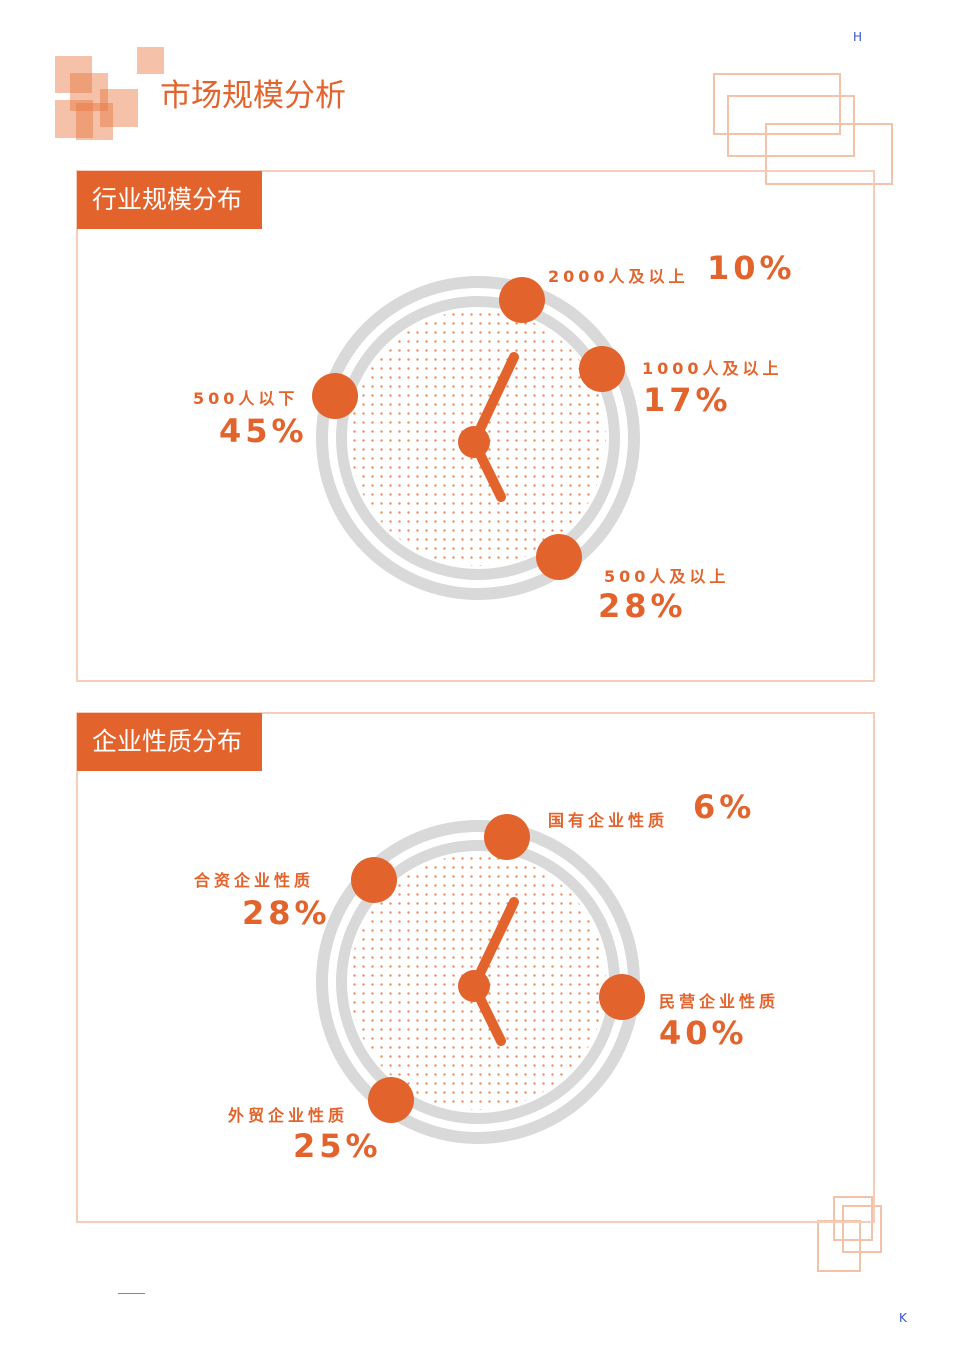  Describe the element at coordinates (337, 1146) in the screenshot. I see `value-foreign-trade: 25%` at that location.